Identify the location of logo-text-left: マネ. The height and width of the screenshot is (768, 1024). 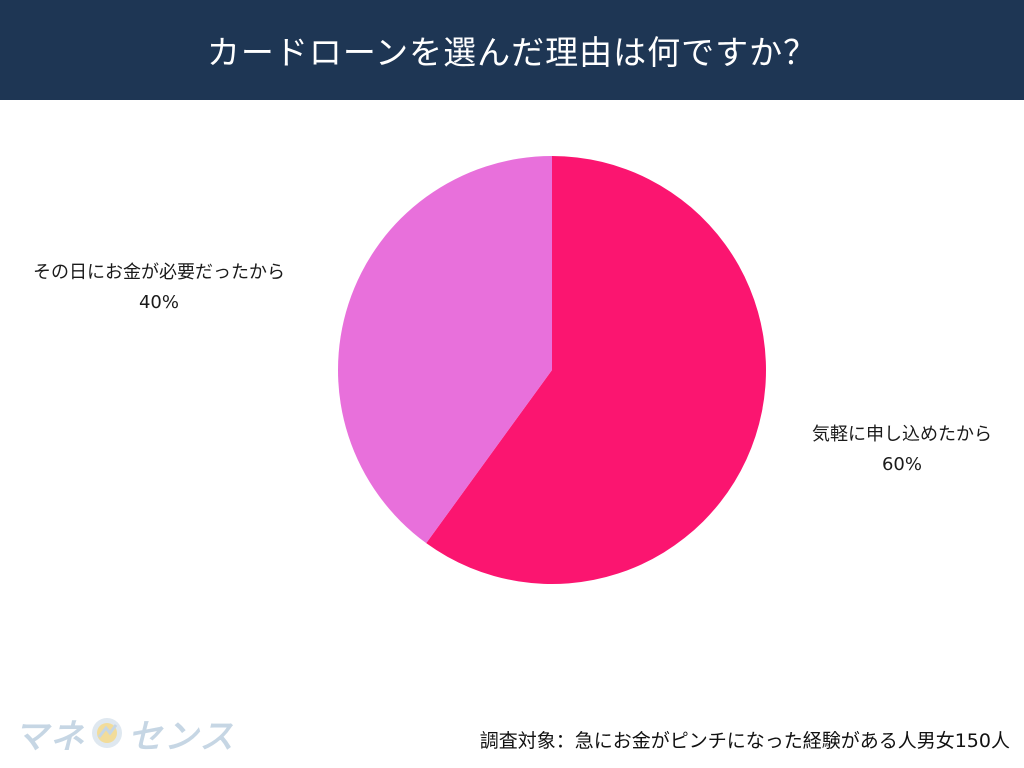
(50, 736).